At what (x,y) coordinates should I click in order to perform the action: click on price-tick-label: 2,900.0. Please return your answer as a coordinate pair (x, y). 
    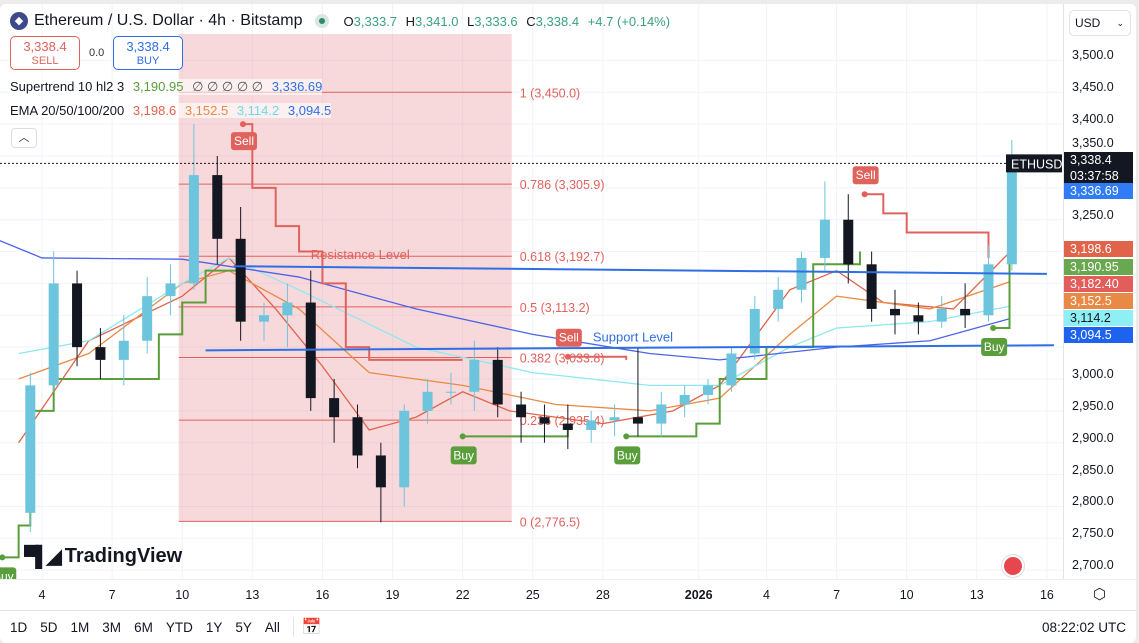
    Looking at the image, I should click on (1093, 437).